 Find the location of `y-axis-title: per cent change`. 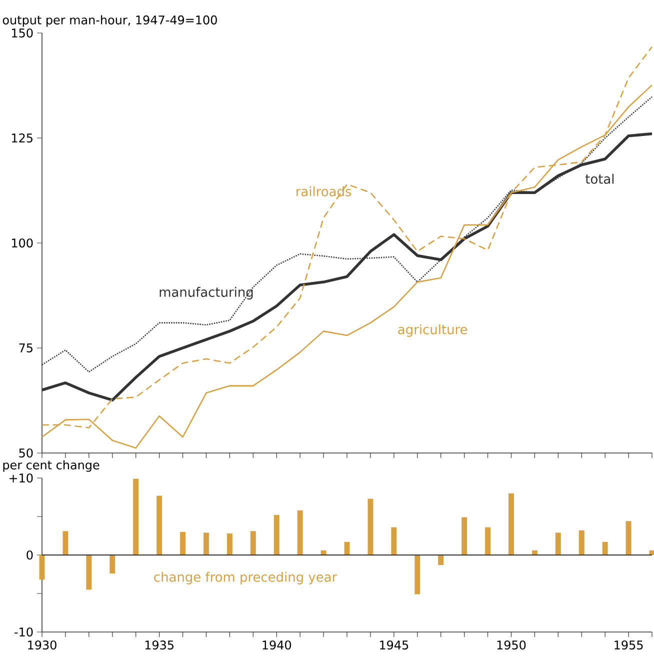

y-axis-title: per cent change is located at coordinates (51, 466).